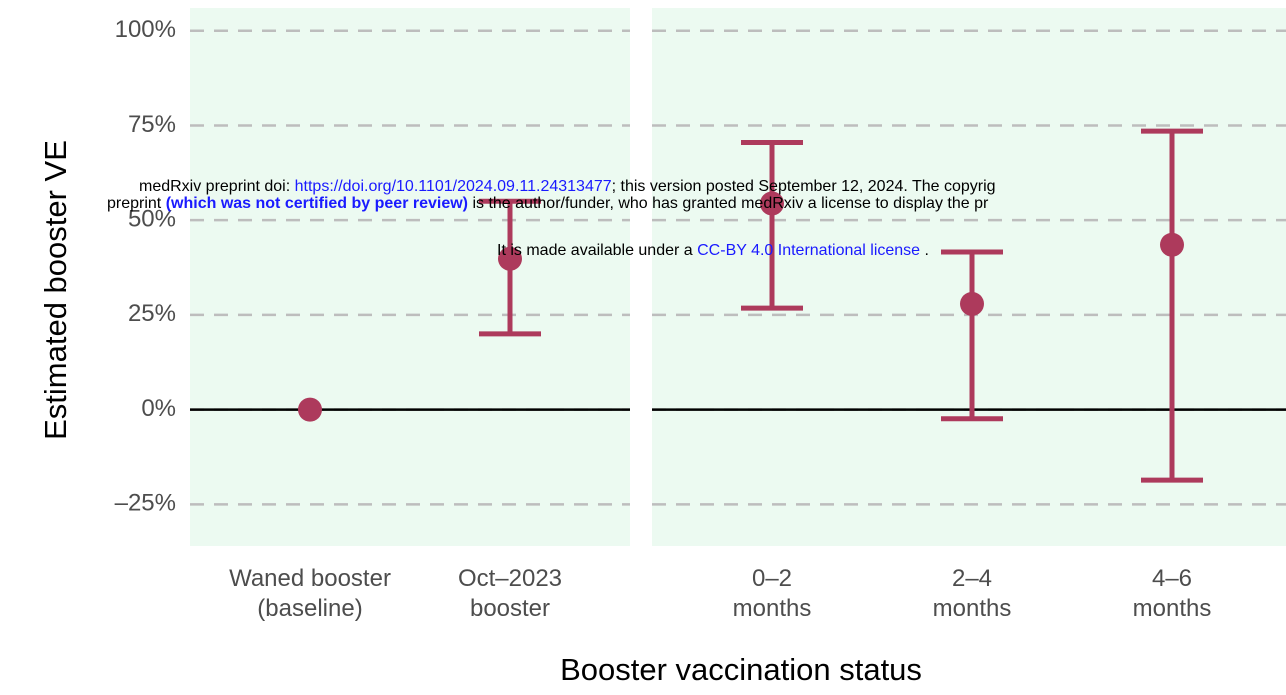  What do you see at coordinates (510, 578) in the screenshot?
I see `x-tick-label-line: Oct–2023` at bounding box center [510, 578].